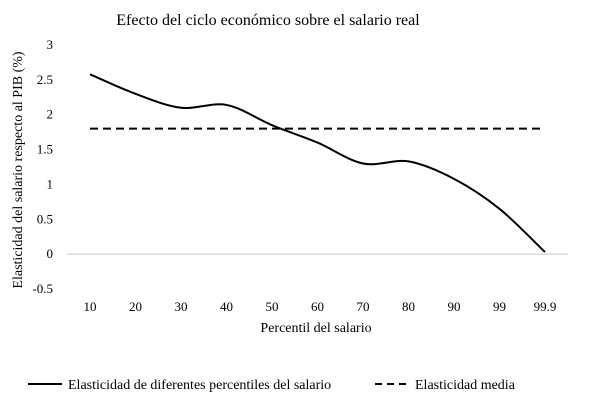  I want to click on y-tick-label: 1.5, so click(45, 149).